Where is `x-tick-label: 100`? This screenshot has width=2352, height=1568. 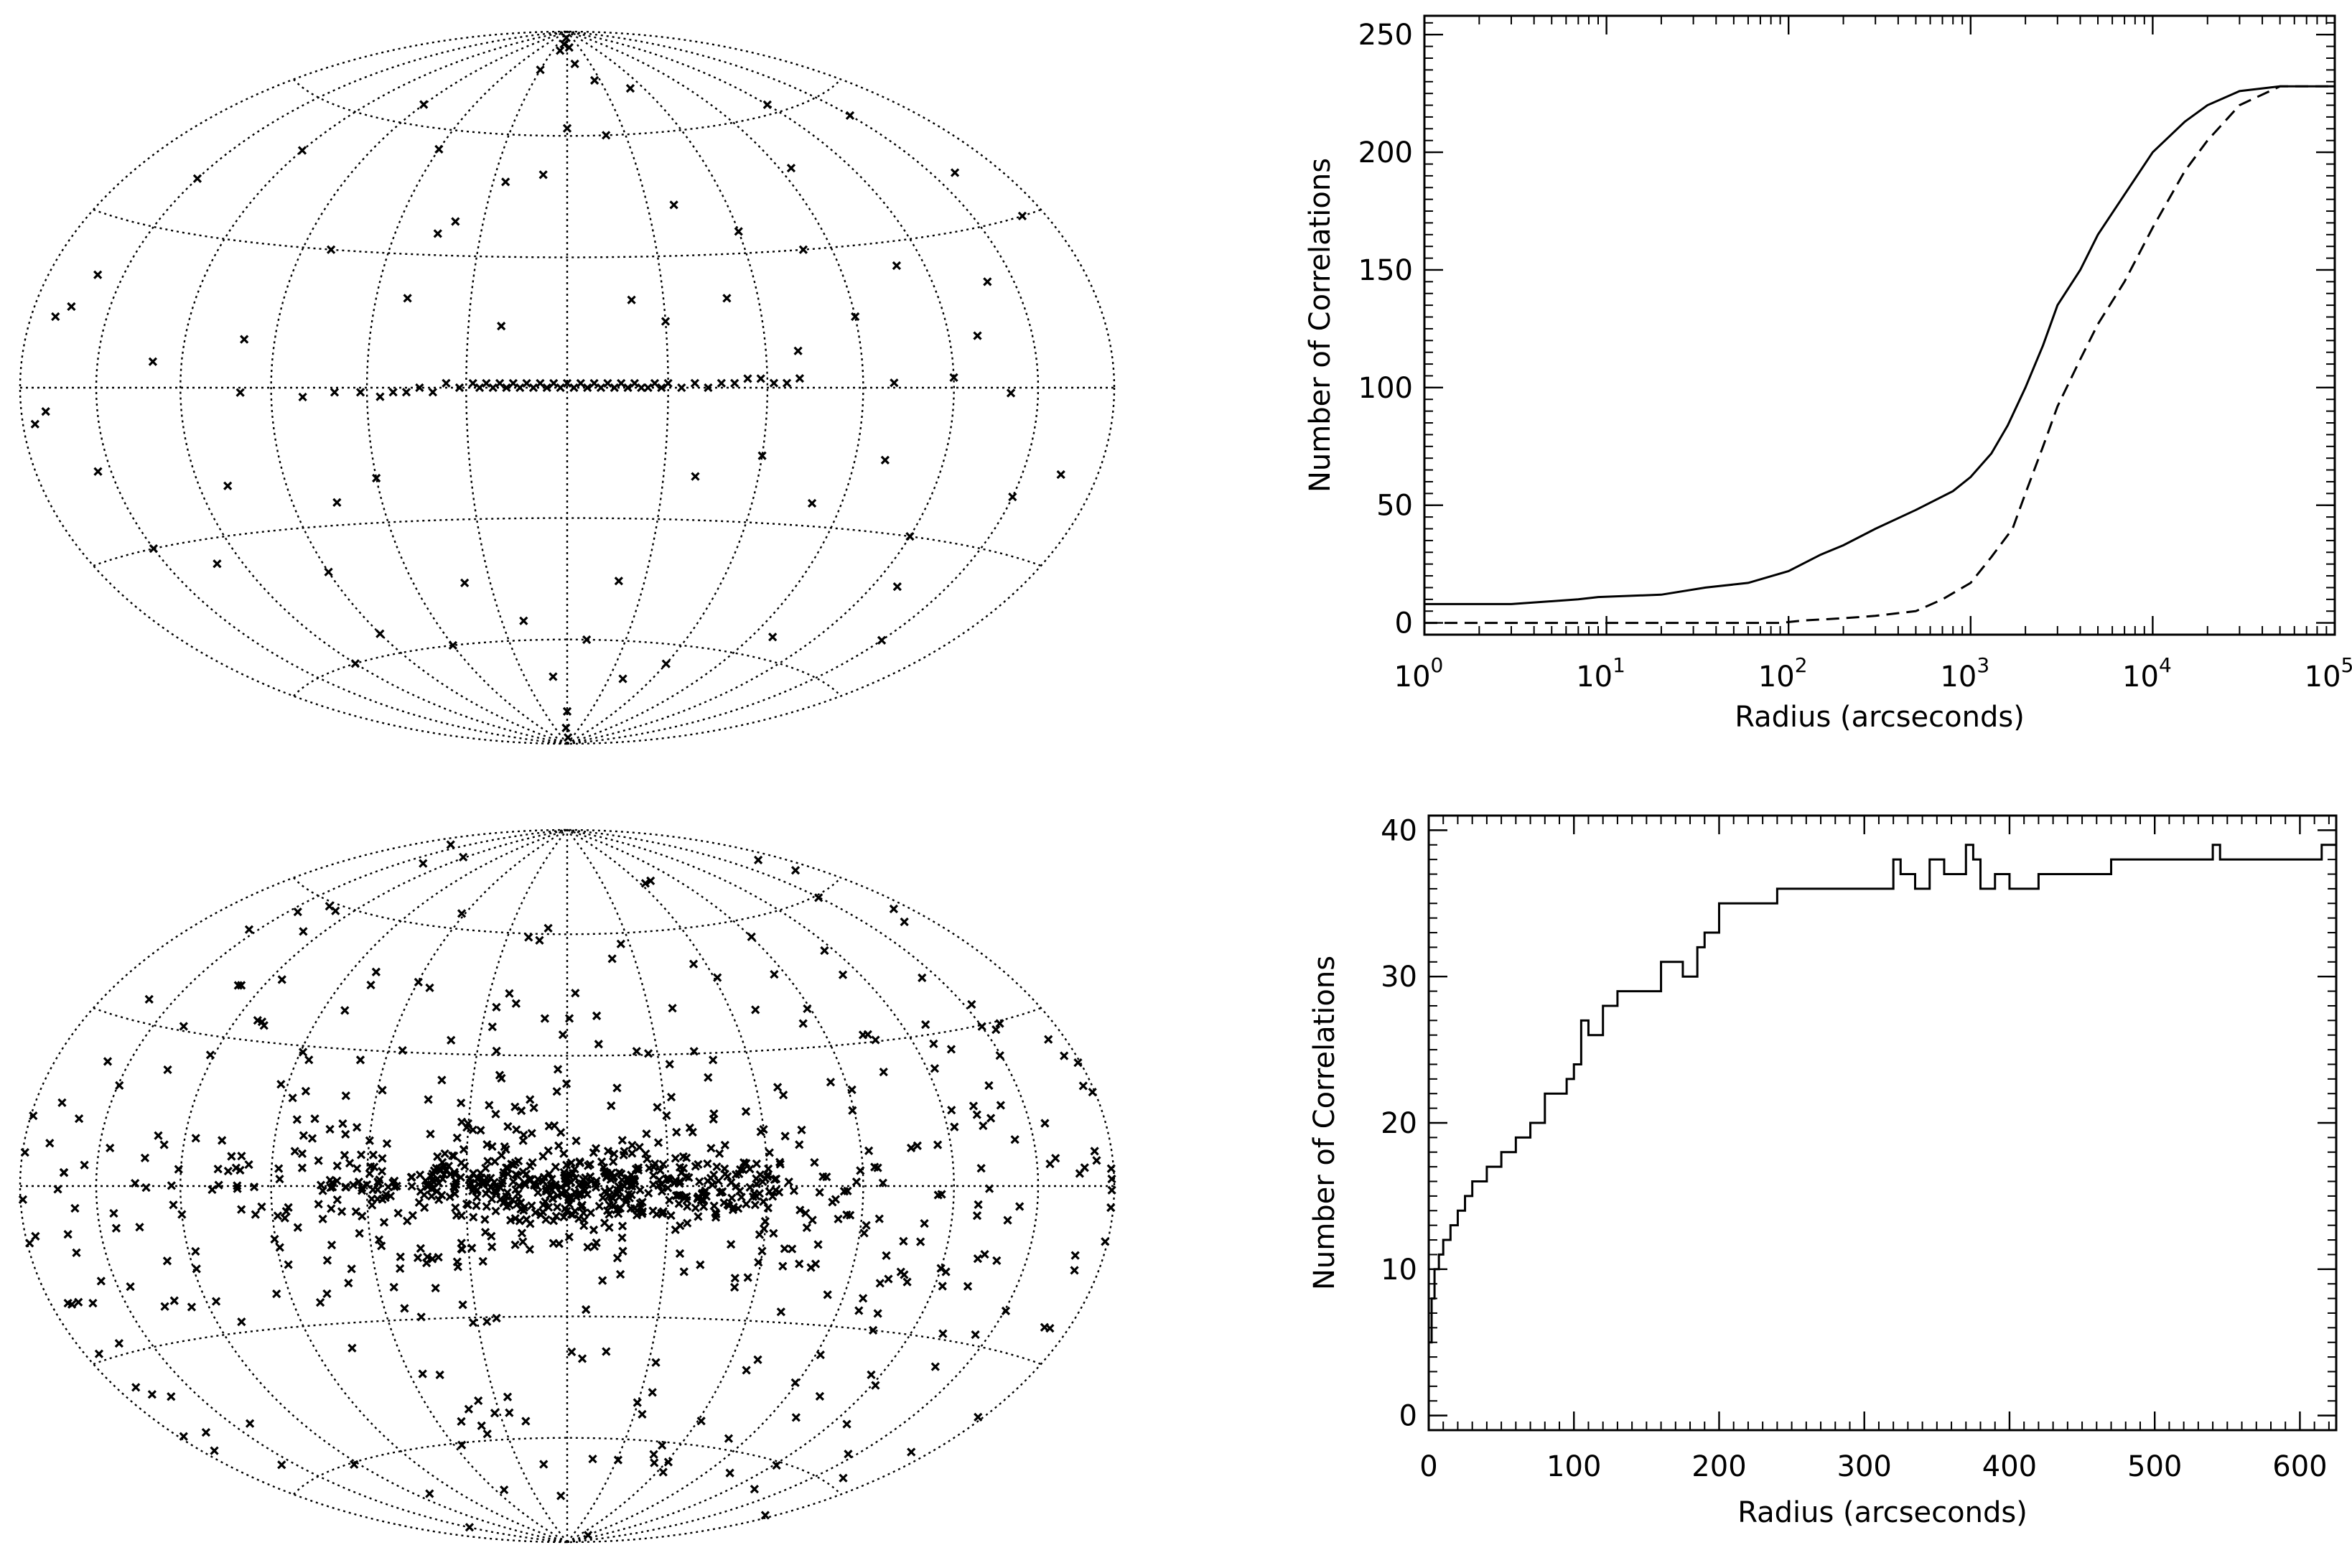
x-tick-label: 100 is located at coordinates (1573, 1466).